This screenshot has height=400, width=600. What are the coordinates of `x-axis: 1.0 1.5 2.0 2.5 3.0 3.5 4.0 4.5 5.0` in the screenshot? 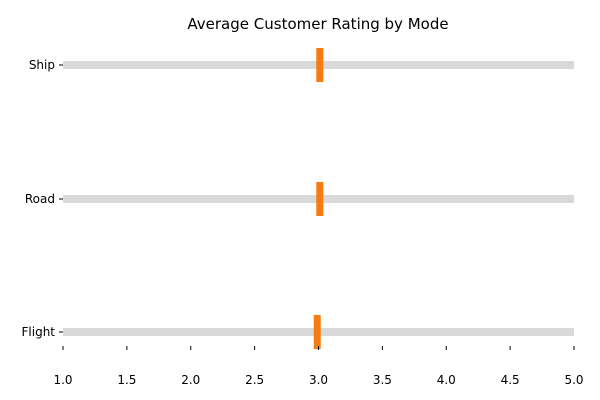 It's located at (318, 366).